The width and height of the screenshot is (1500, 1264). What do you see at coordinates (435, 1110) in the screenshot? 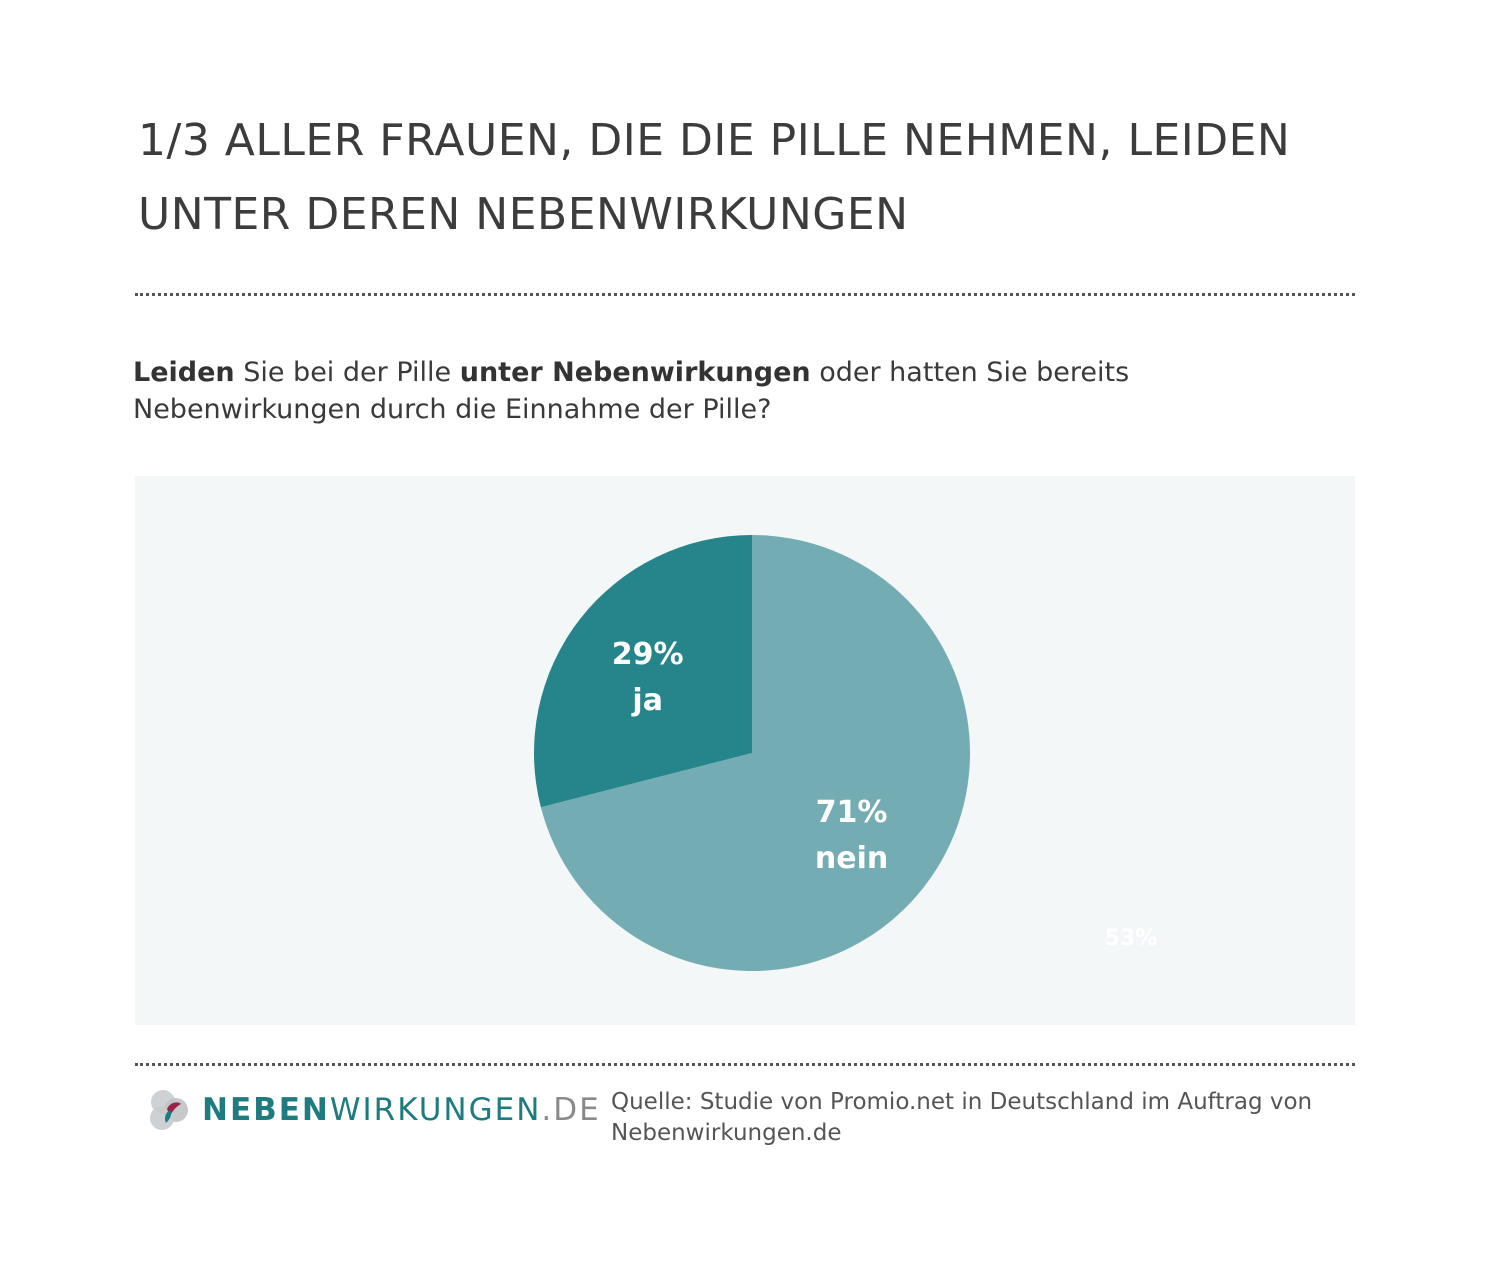
I see `logo-text-light: WIRKUNGEN` at bounding box center [435, 1110].